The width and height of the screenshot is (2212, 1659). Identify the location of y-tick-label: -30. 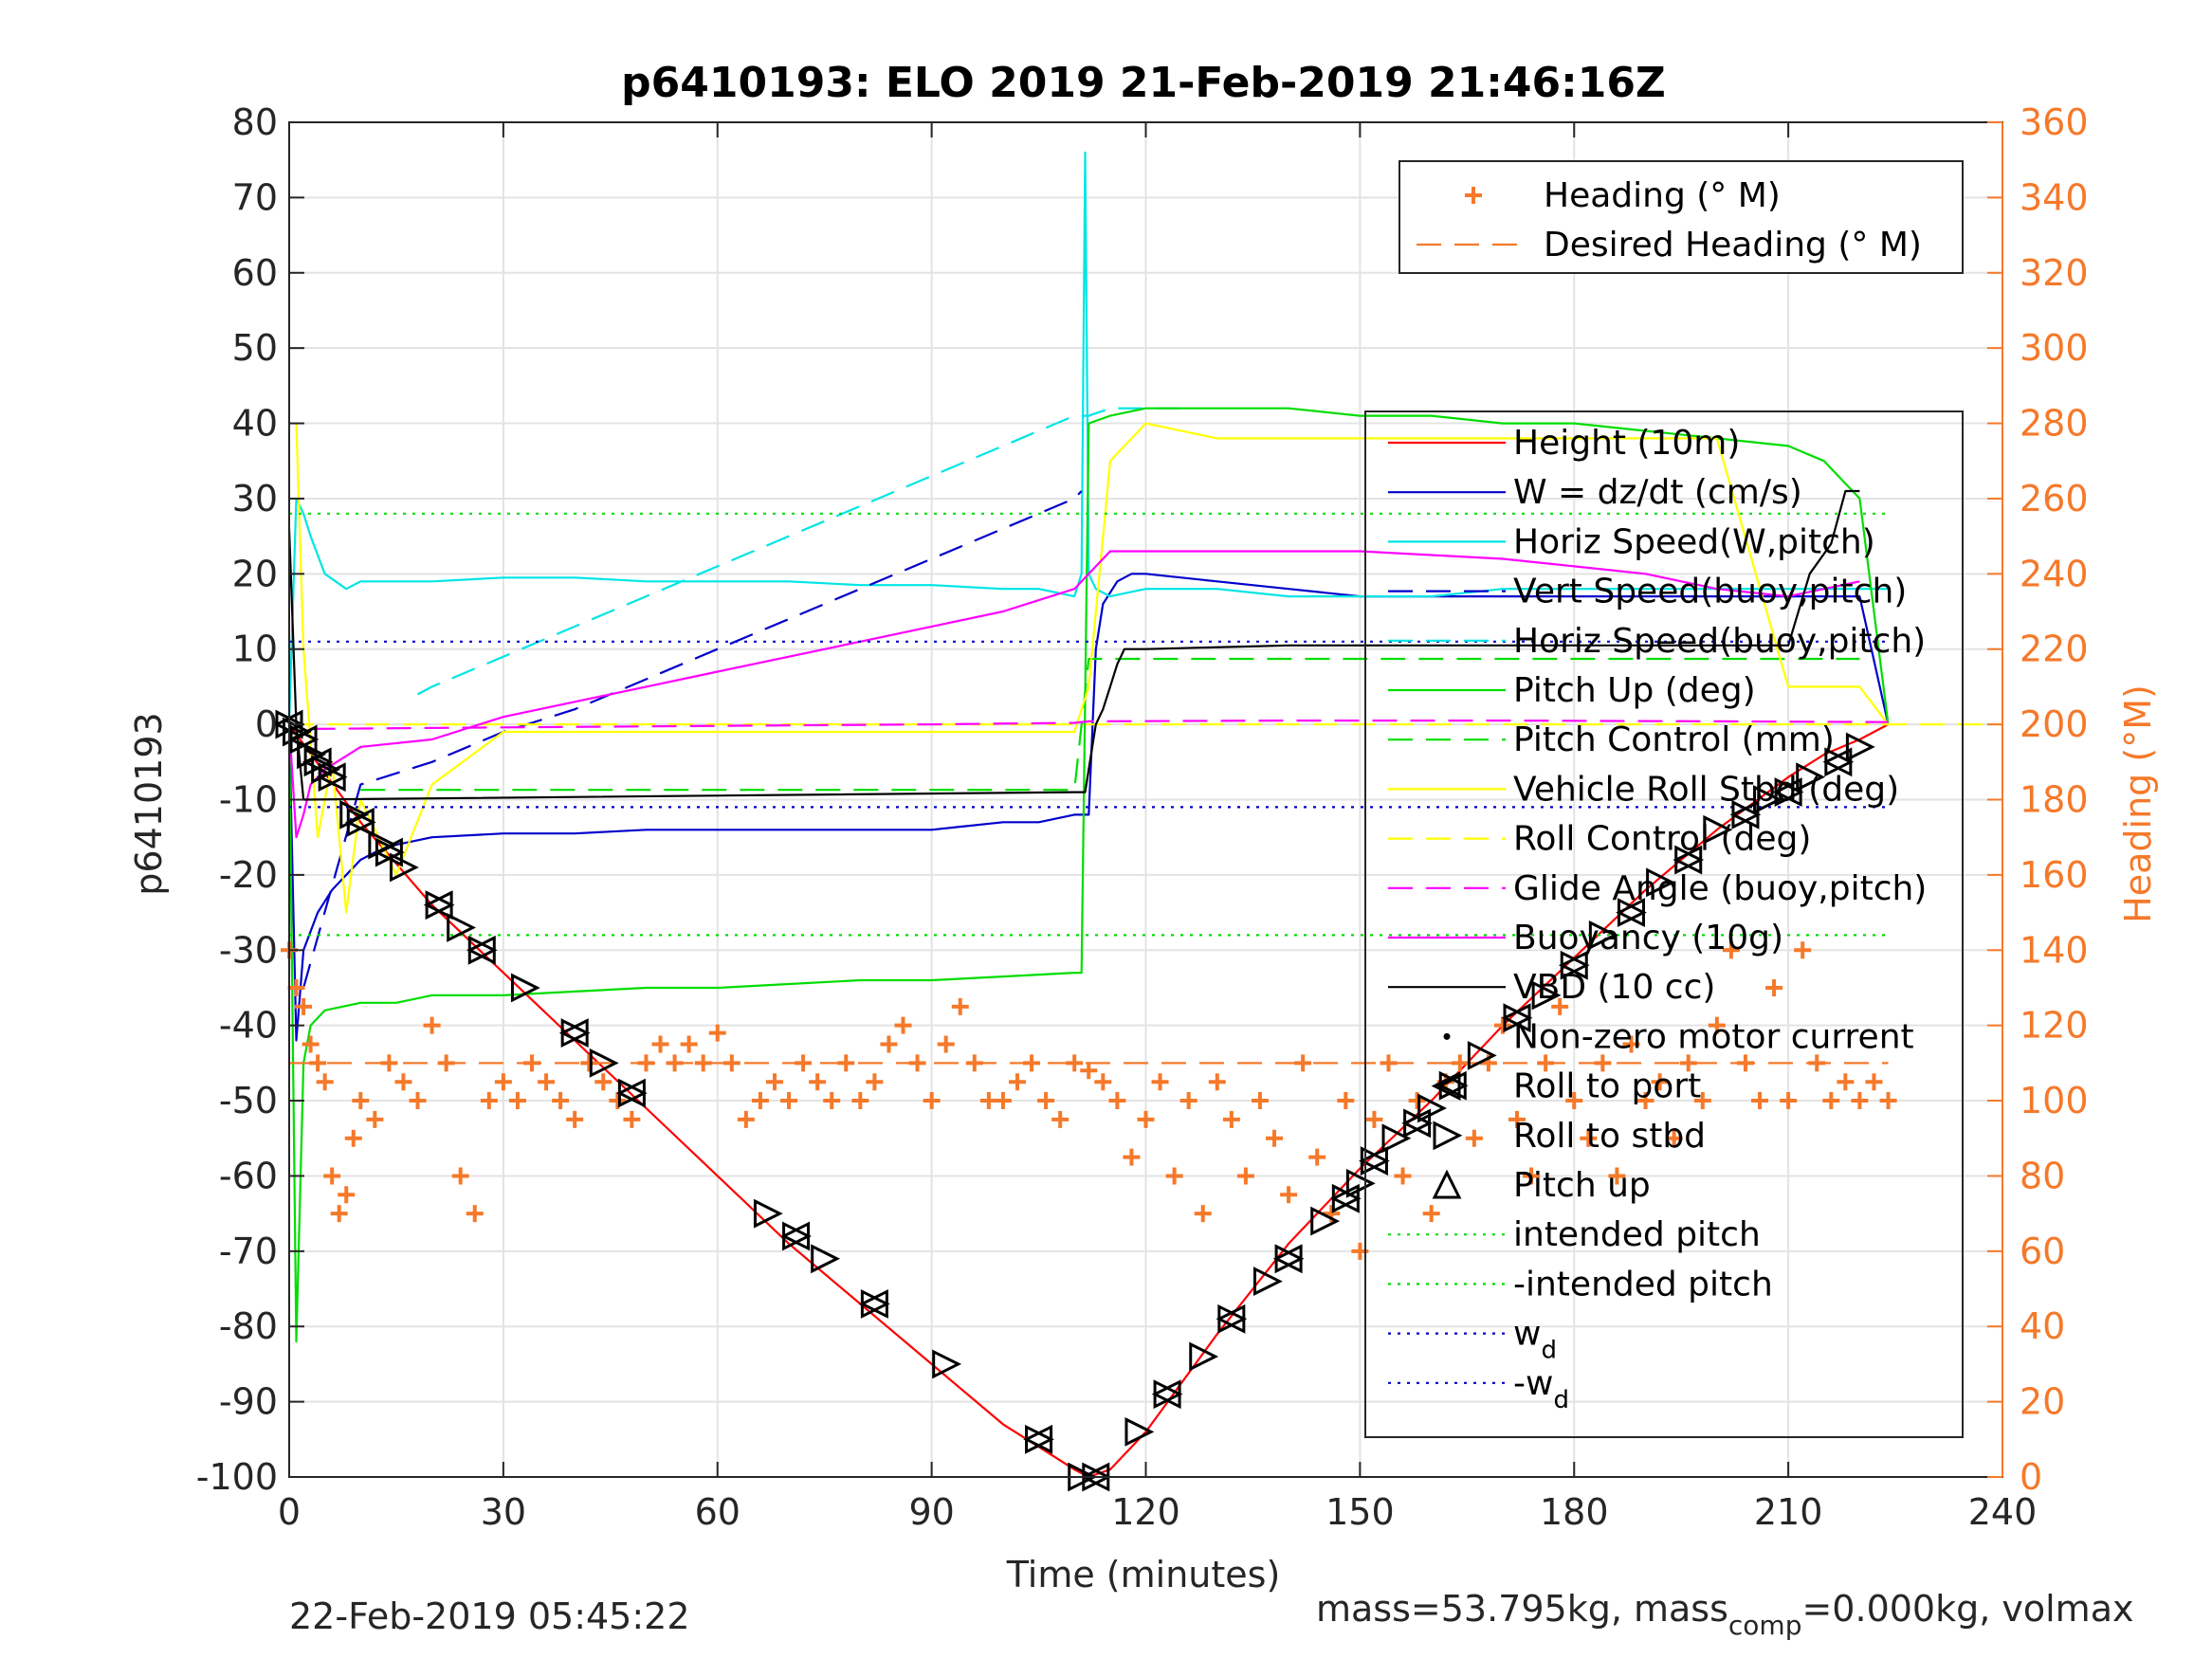
(248, 950).